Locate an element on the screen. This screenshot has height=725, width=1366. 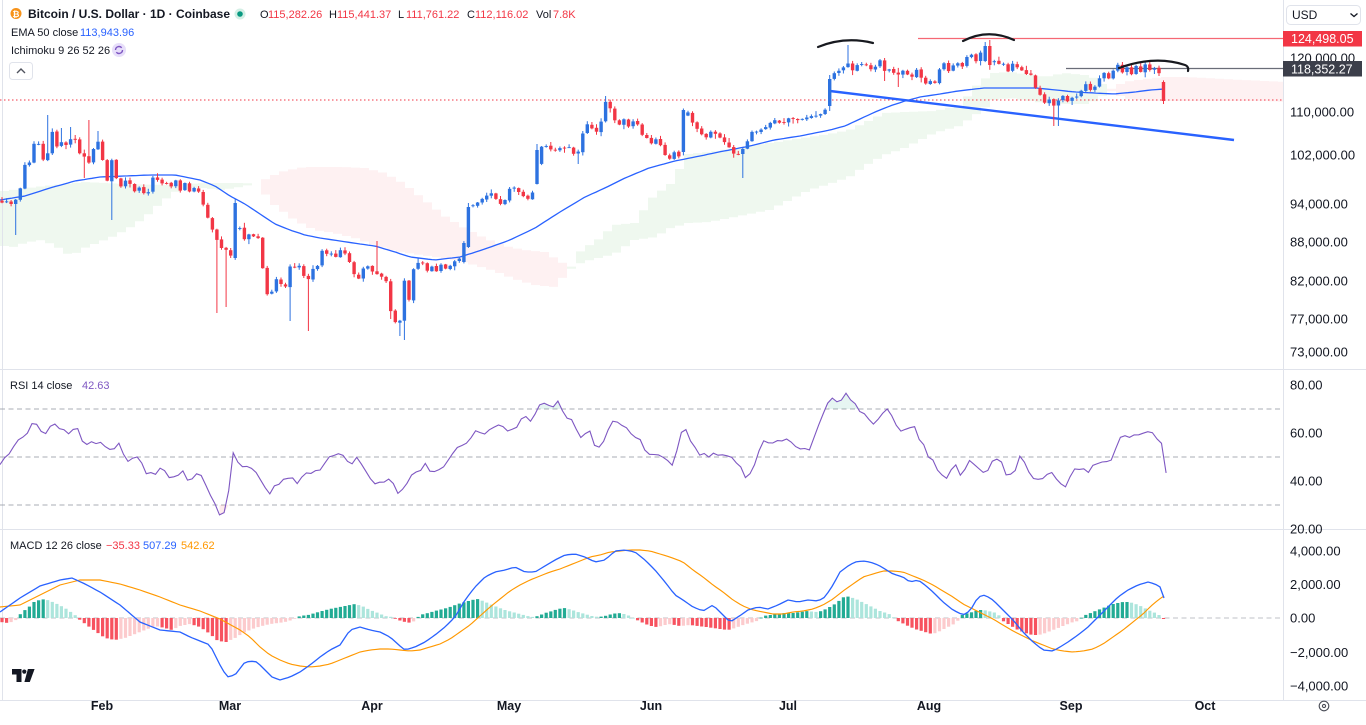
svg-text: 111,761.22 is located at coordinates (432, 15).